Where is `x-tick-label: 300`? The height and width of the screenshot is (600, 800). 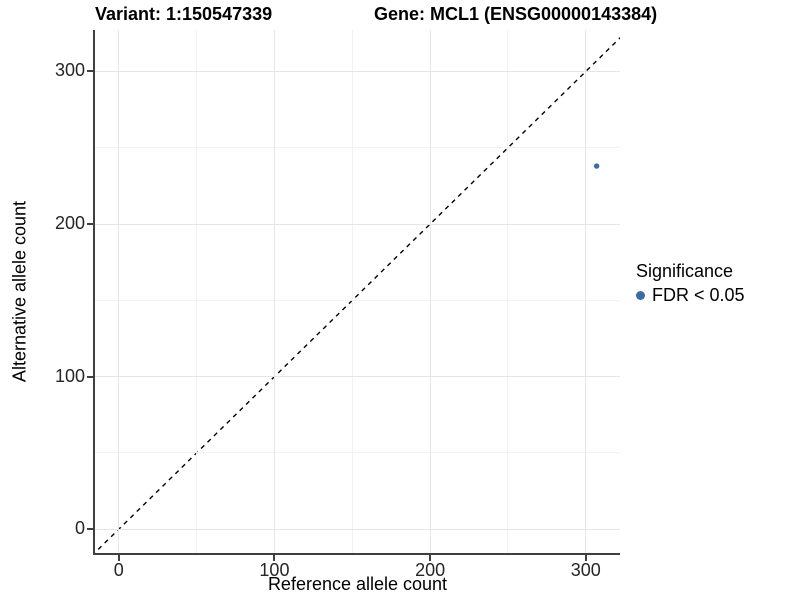 x-tick-label: 300 is located at coordinates (585, 570).